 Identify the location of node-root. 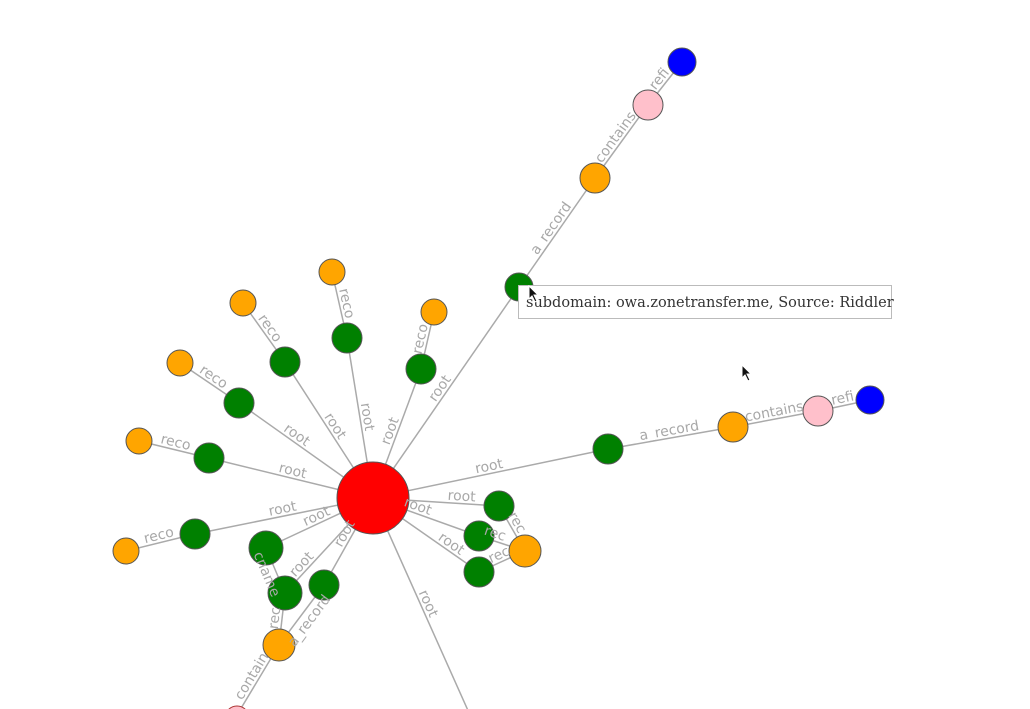
(373, 498).